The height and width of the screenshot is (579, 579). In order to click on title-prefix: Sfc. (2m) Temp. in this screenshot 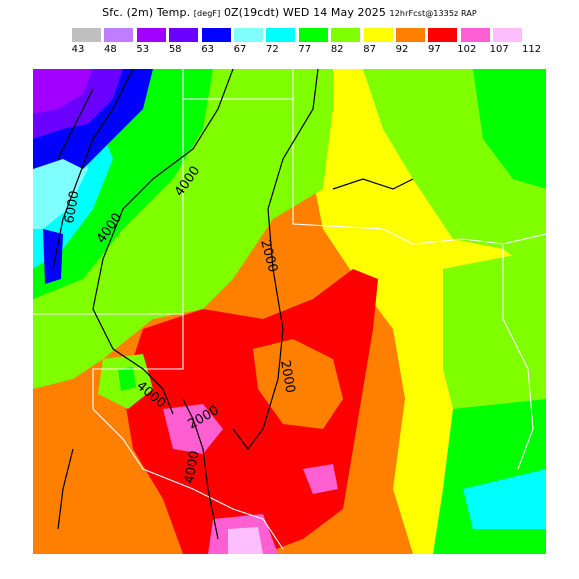, I will do `click(146, 12)`.